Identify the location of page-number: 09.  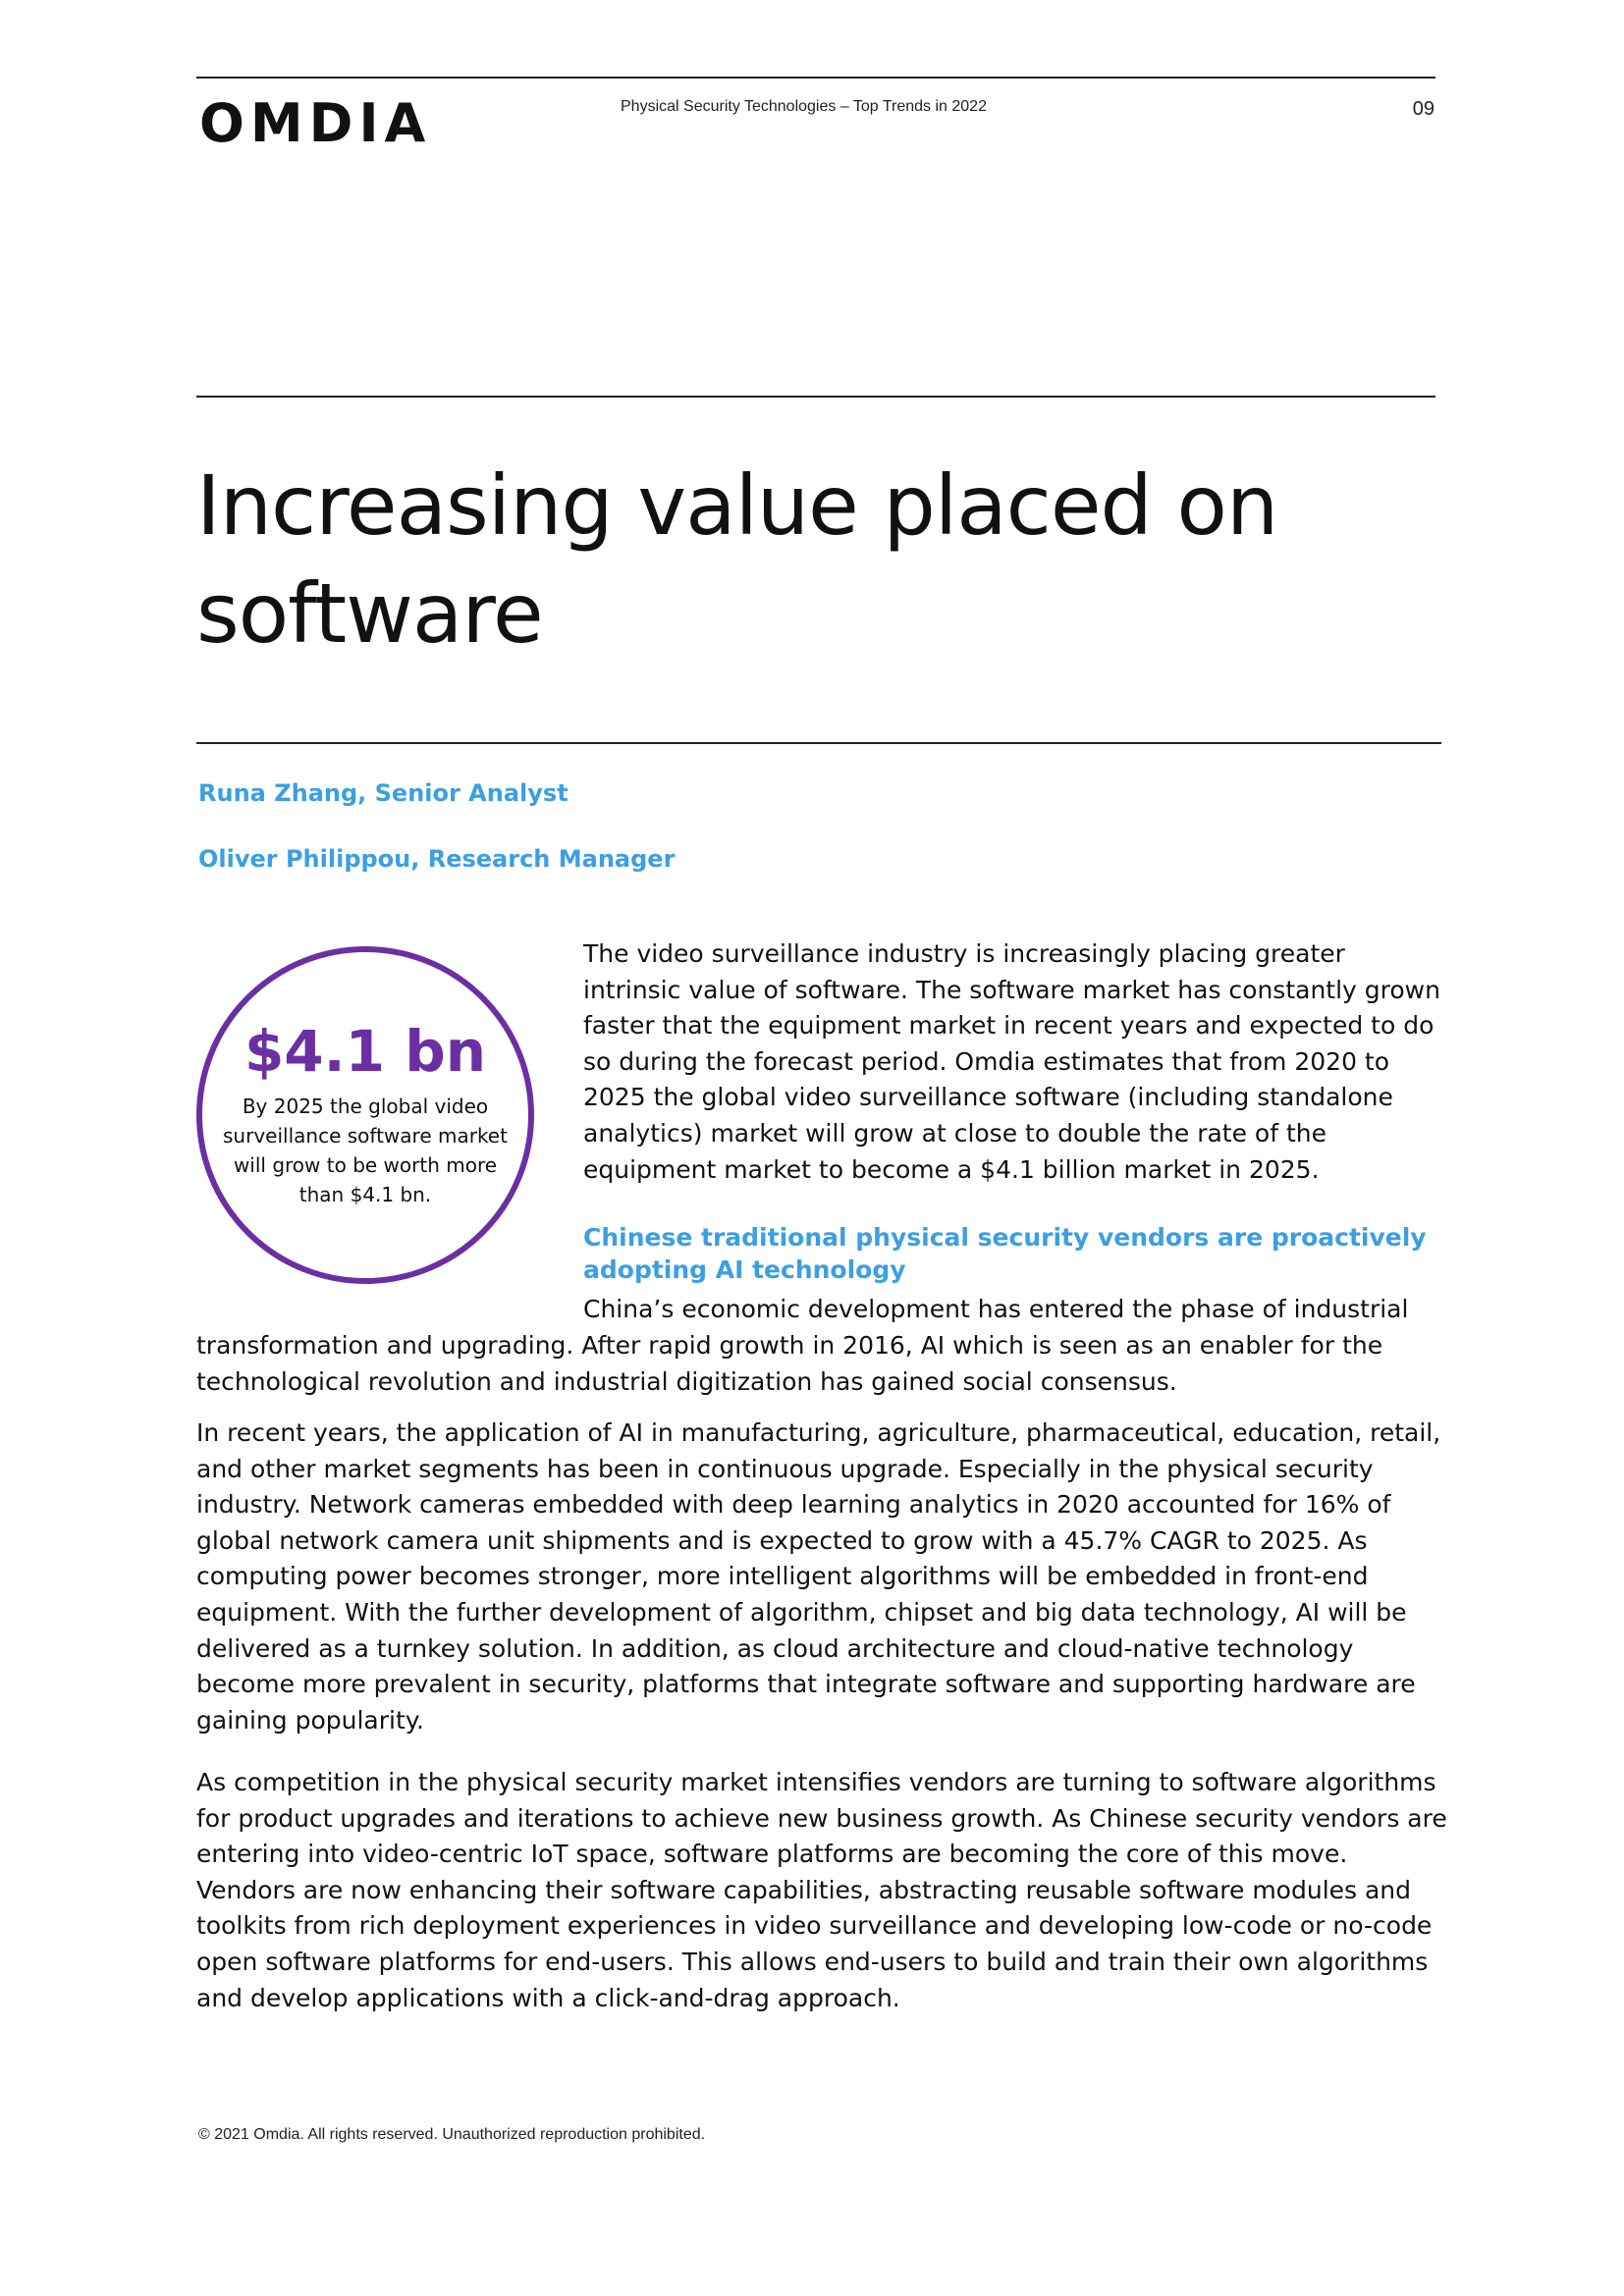
(1423, 109).